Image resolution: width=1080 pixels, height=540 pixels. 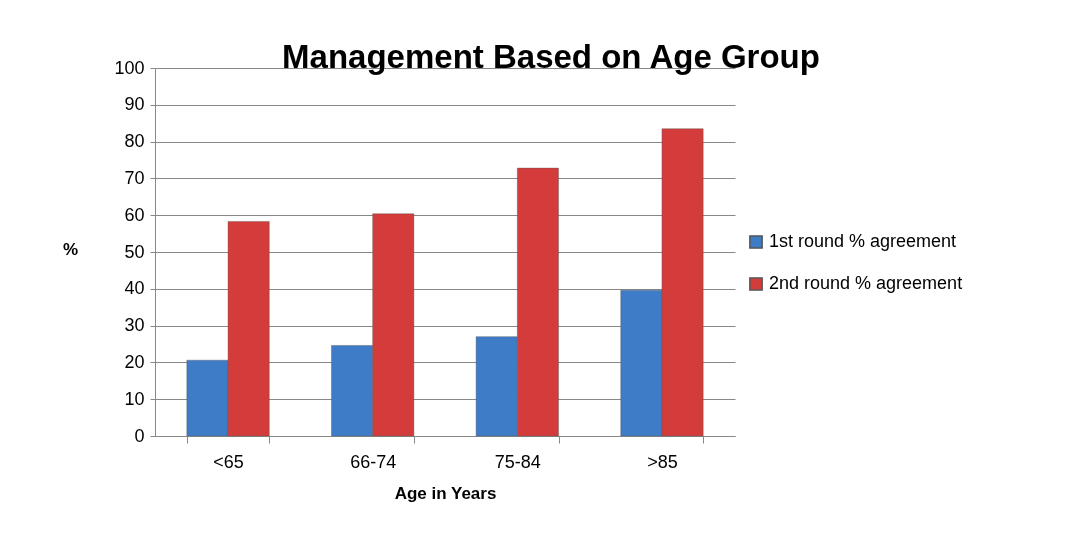 What do you see at coordinates (134, 398) in the screenshot?
I see `y-tick-label: 10` at bounding box center [134, 398].